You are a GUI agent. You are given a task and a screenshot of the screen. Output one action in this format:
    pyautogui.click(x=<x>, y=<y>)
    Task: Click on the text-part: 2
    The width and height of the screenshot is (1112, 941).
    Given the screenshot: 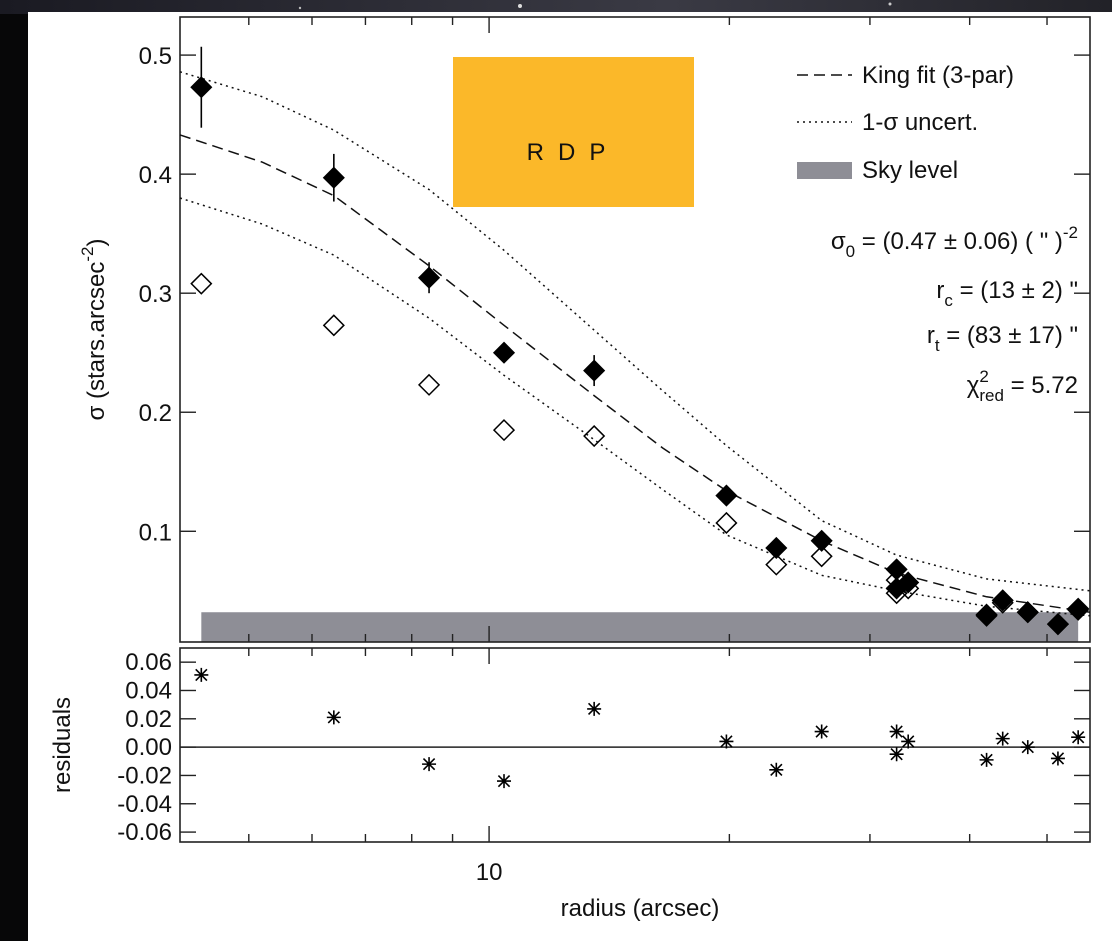 What is the action you would take?
    pyautogui.click(x=983, y=376)
    